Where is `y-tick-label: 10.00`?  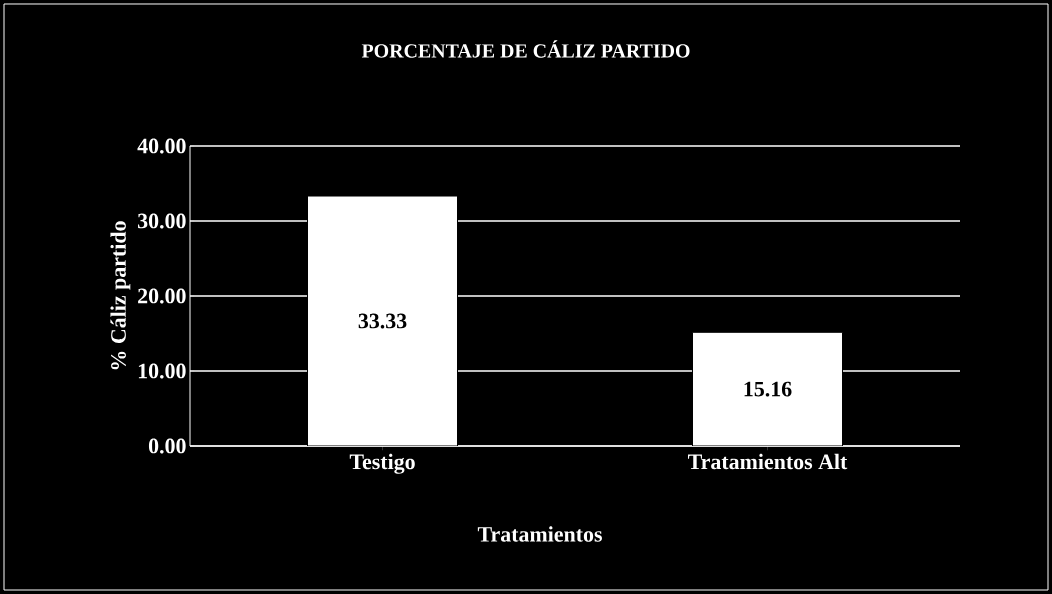 y-tick-label: 10.00 is located at coordinates (162, 371).